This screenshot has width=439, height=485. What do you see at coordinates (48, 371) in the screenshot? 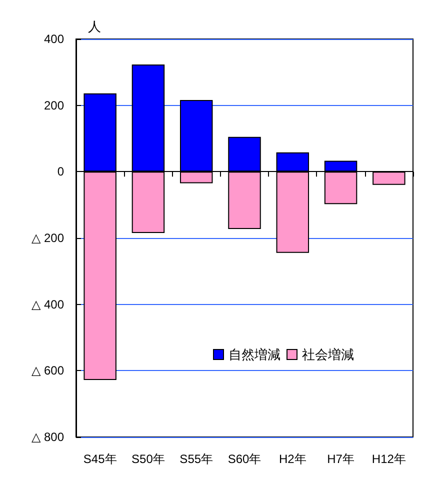
I see `y-tick-label: △ 600` at bounding box center [48, 371].